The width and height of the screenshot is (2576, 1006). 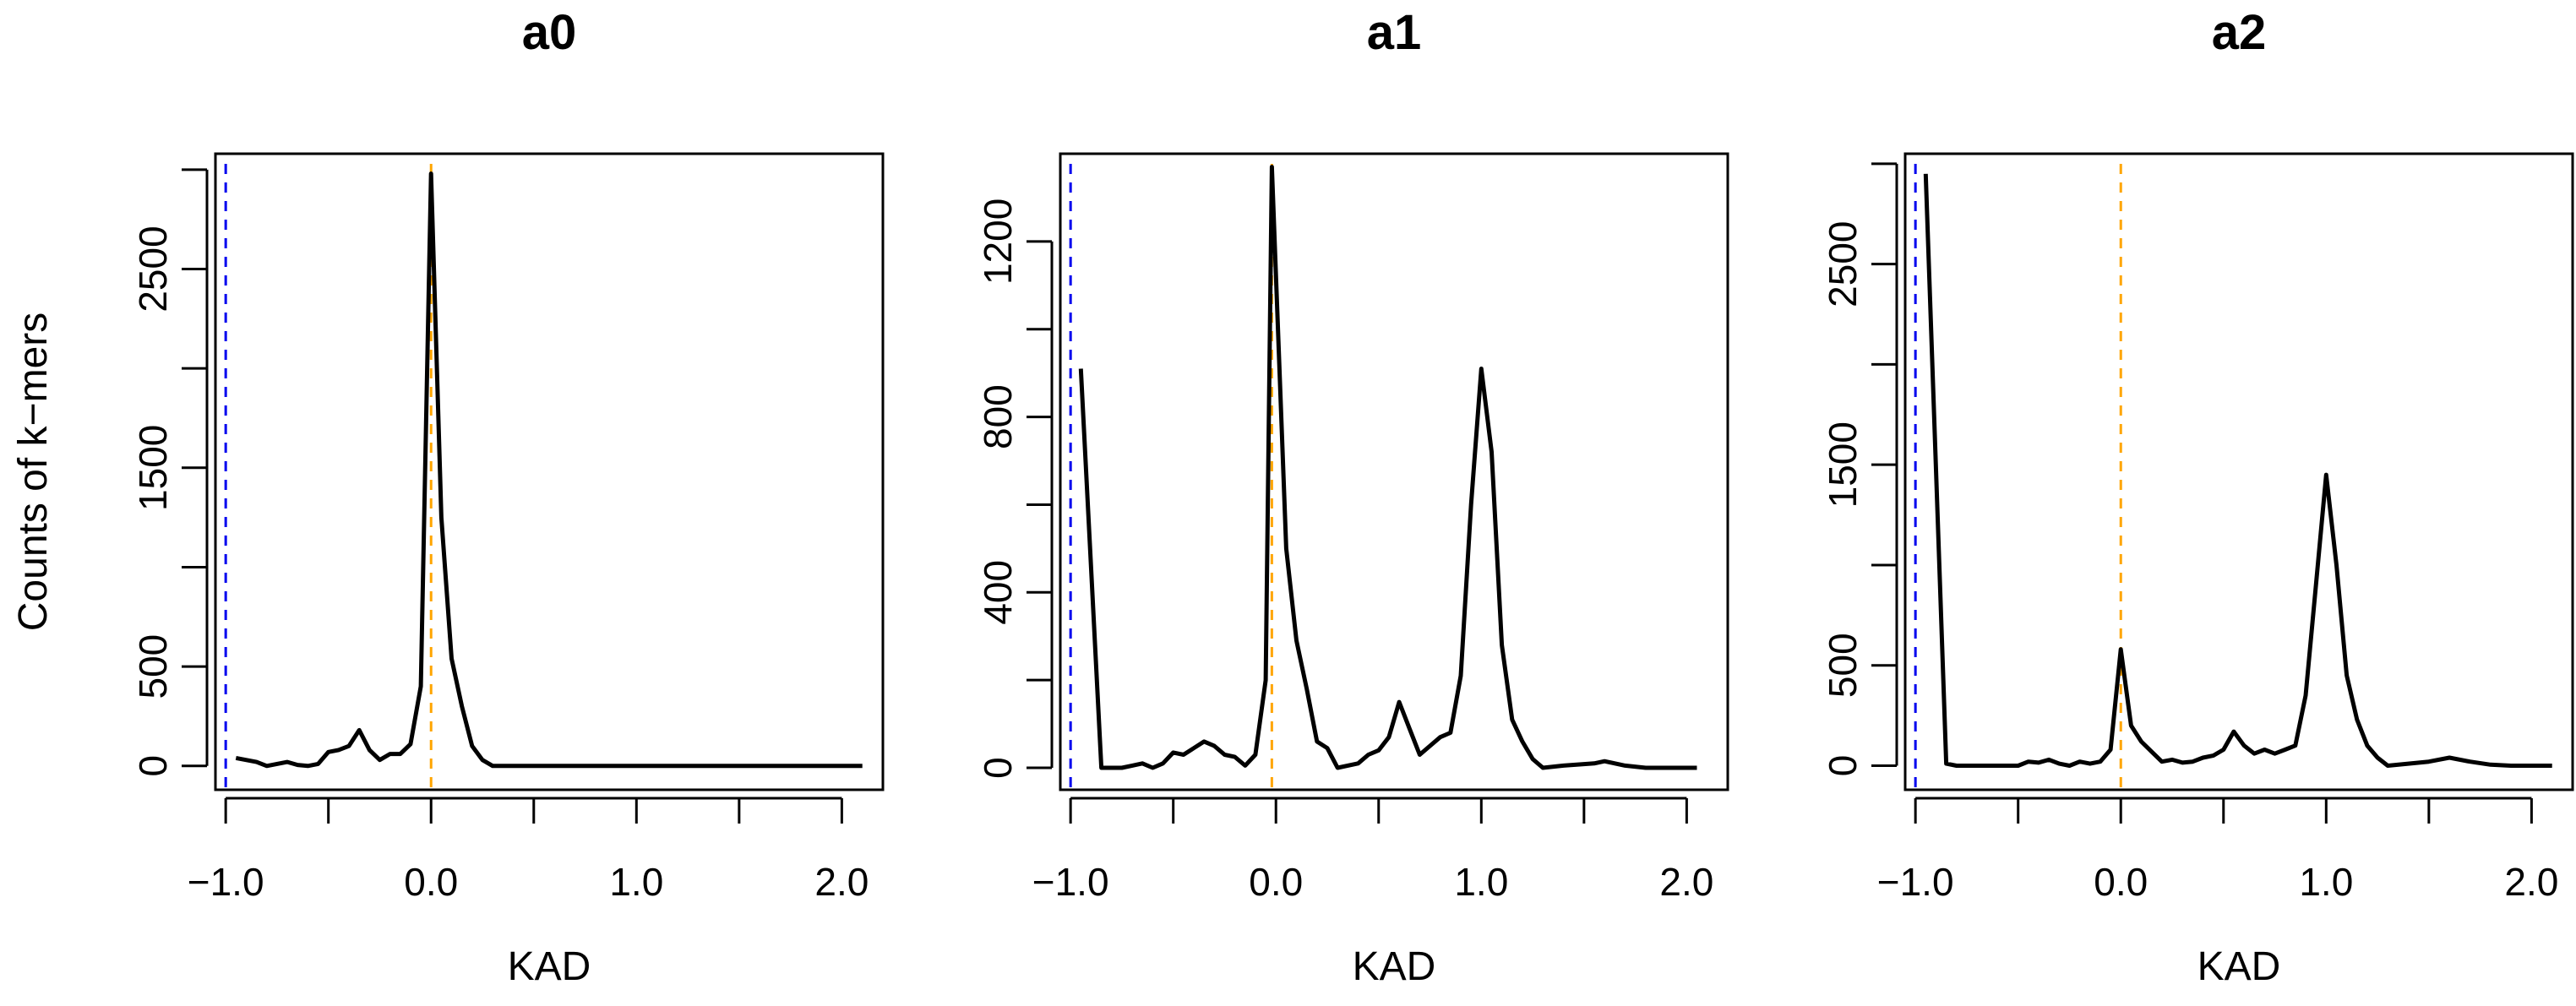 I want to click on y-tick-label: 800, so click(x=998, y=416).